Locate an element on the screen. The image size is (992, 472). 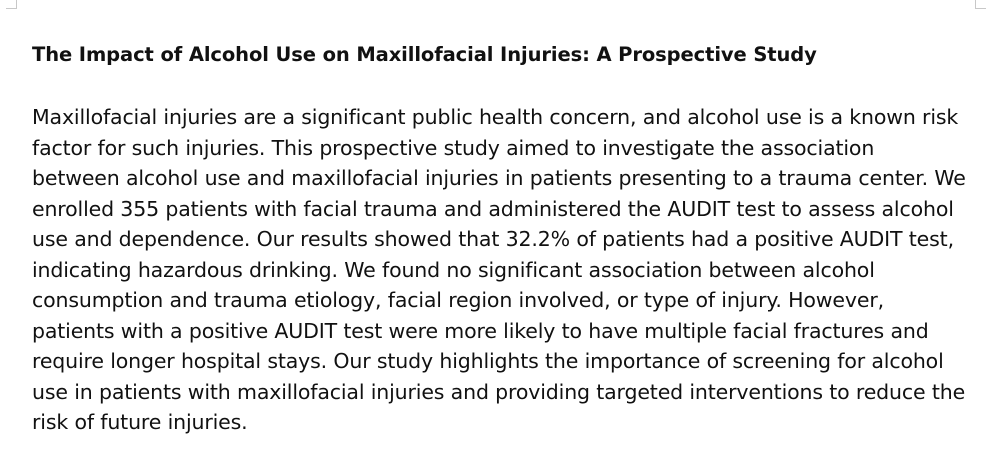
page-corner-mark-right is located at coordinates (980, 4).